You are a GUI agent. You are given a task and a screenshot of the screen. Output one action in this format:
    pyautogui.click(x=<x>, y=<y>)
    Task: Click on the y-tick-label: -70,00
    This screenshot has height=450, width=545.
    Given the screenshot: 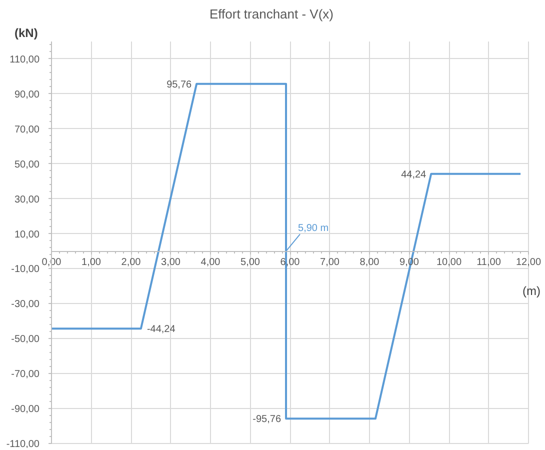 What is the action you would take?
    pyautogui.click(x=25, y=374)
    